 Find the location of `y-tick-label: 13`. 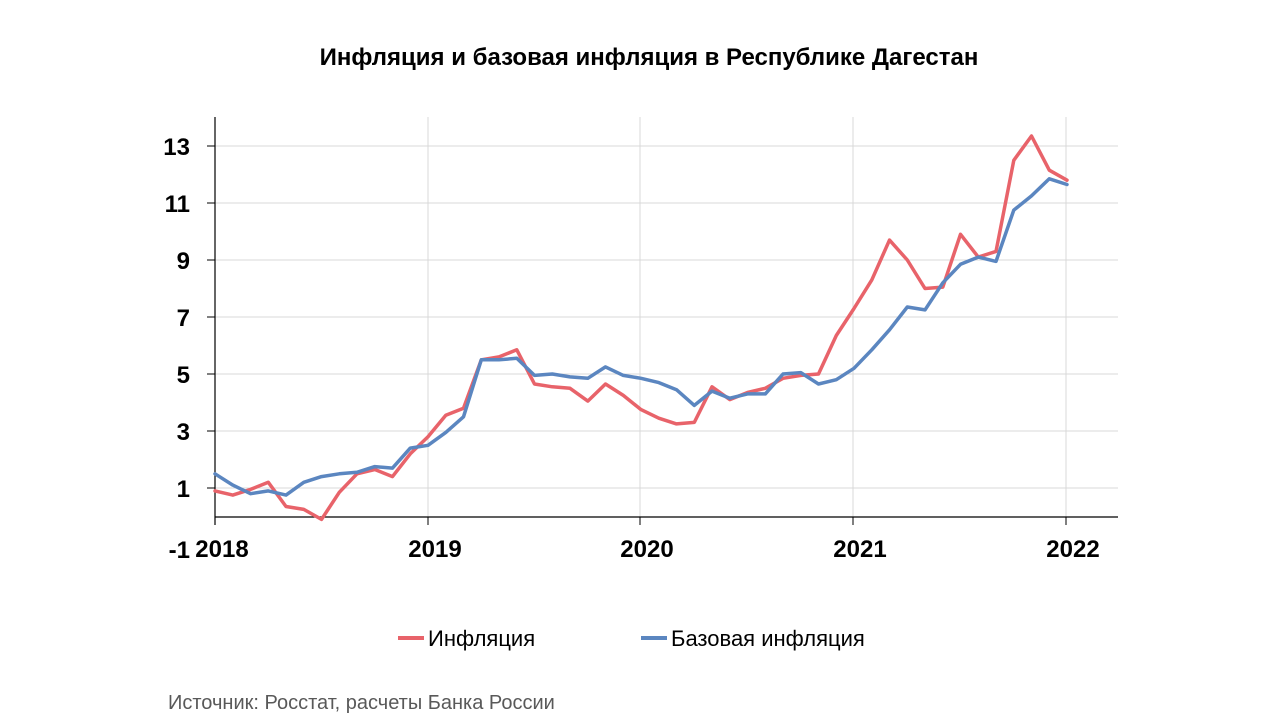

y-tick-label: 13 is located at coordinates (176, 147).